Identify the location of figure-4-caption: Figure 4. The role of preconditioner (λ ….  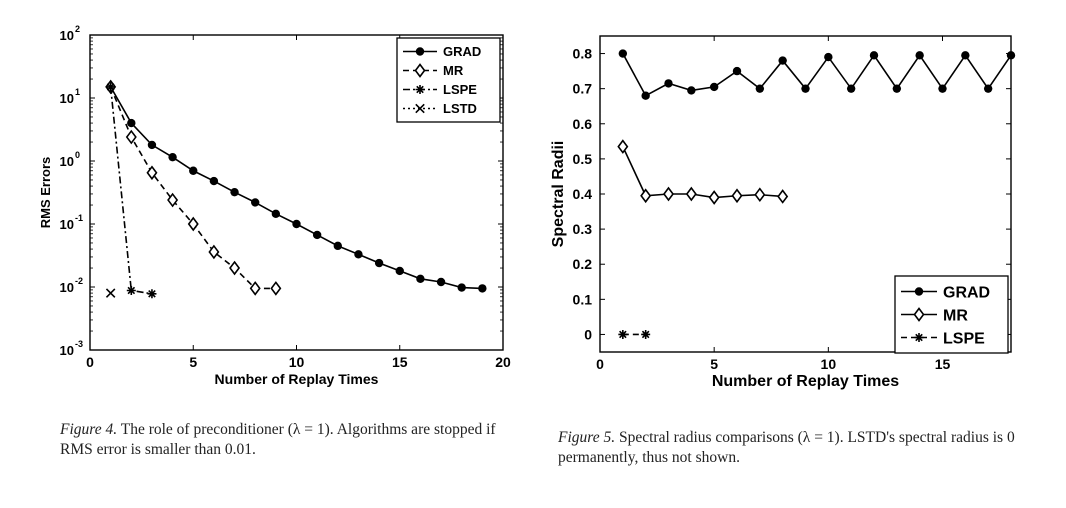
(295, 440).